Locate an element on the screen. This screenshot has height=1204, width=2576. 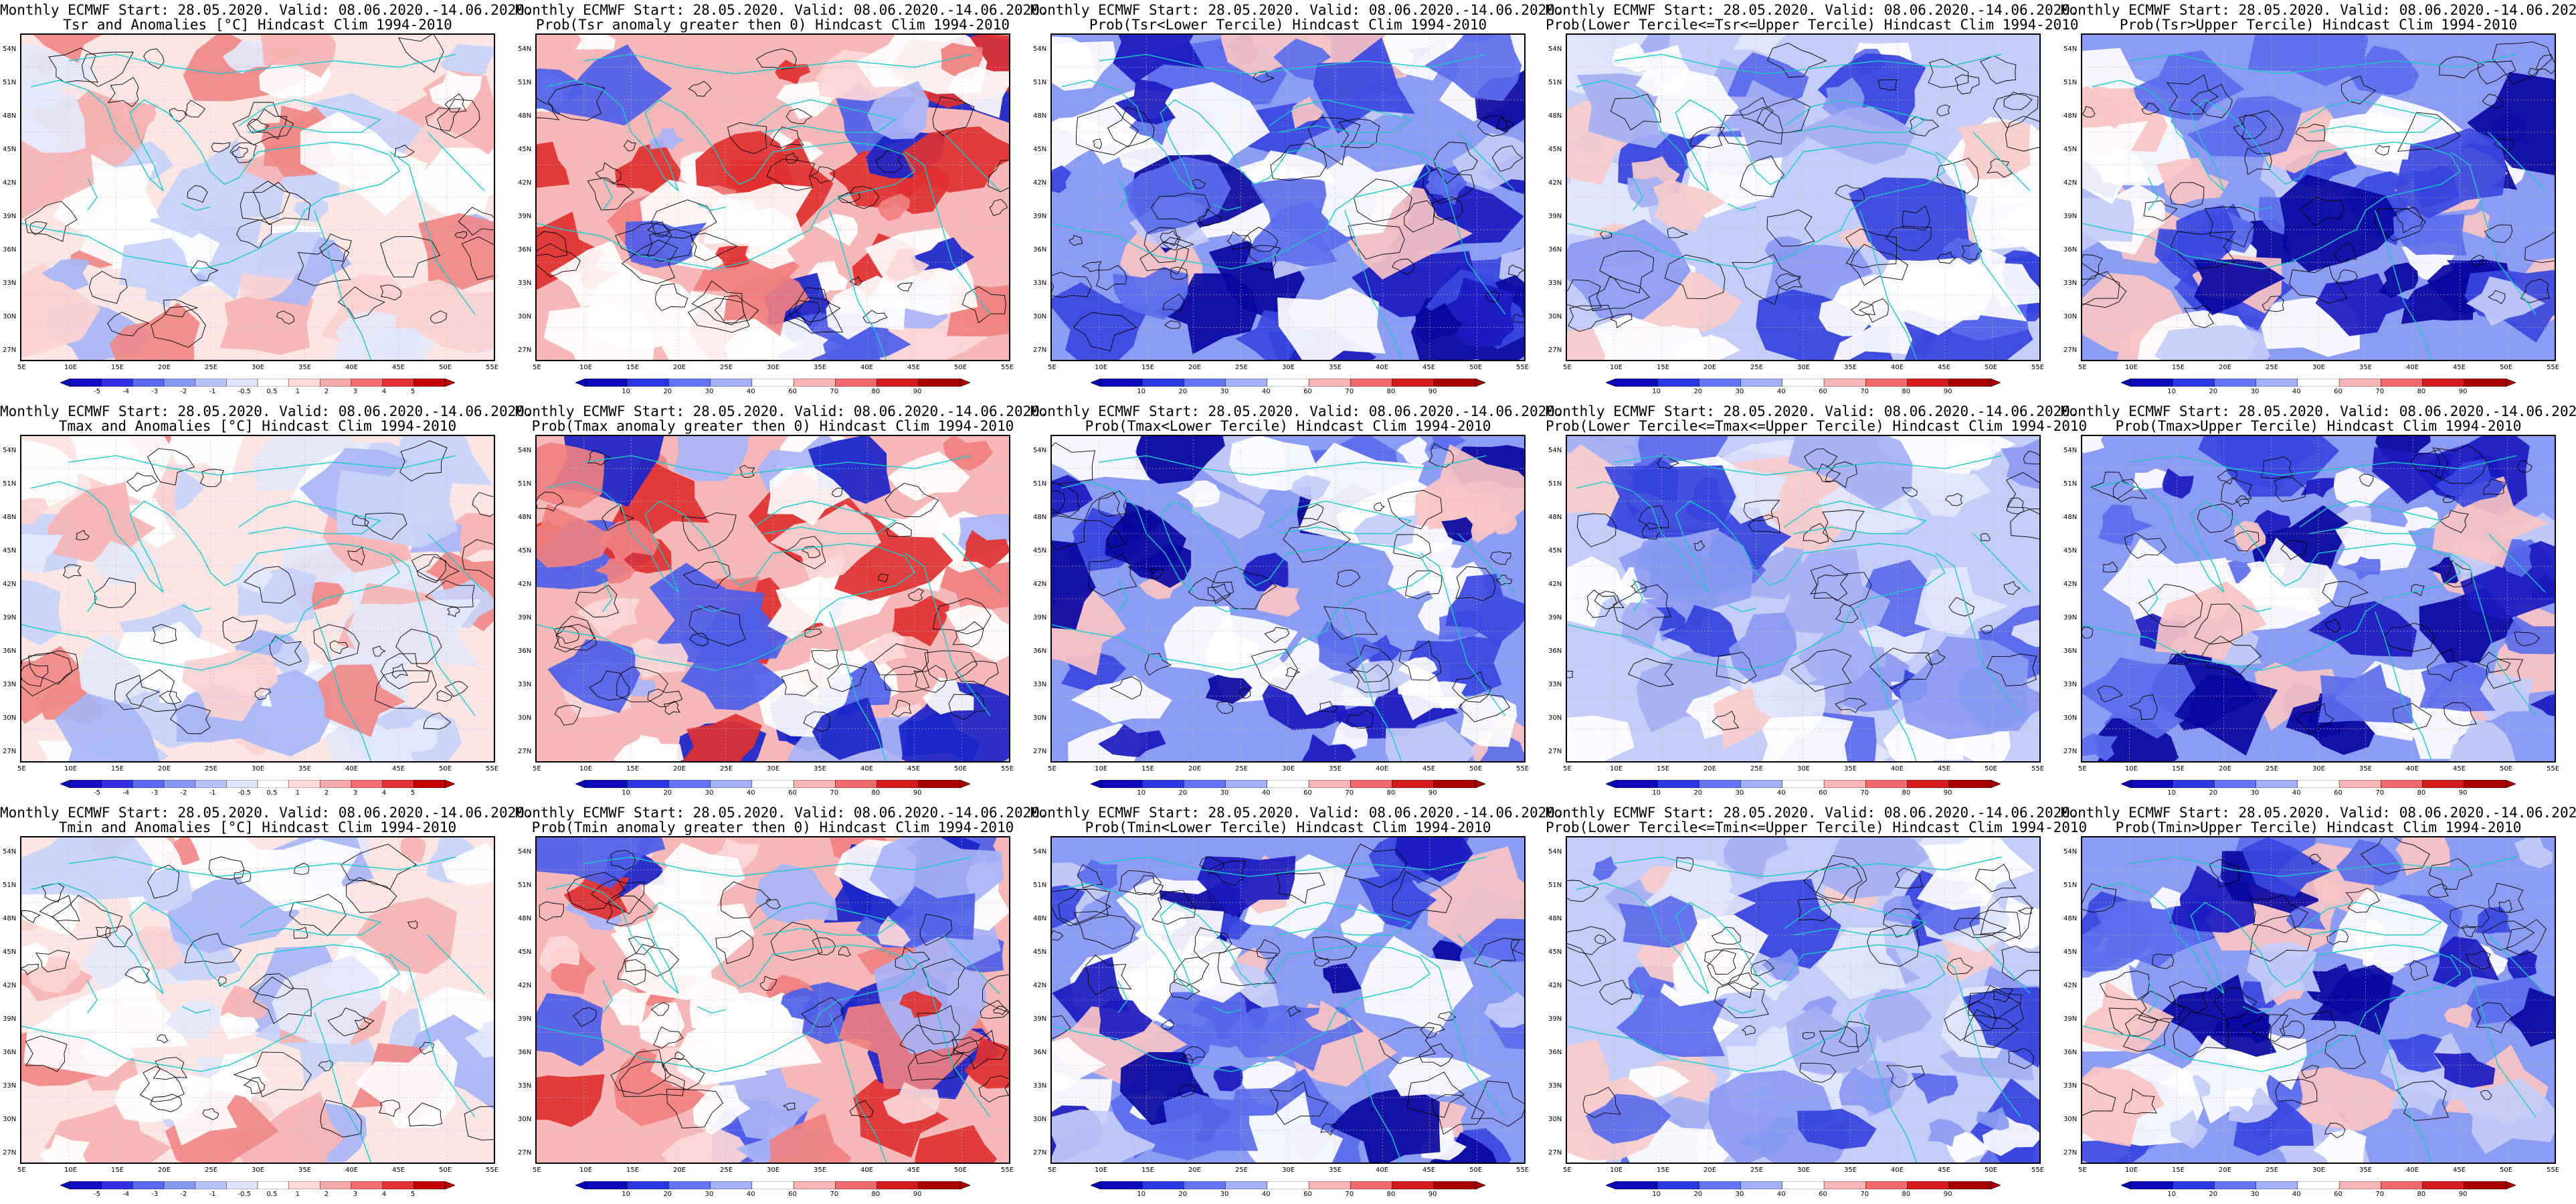
colorbar-label: 90 is located at coordinates (1947, 391).